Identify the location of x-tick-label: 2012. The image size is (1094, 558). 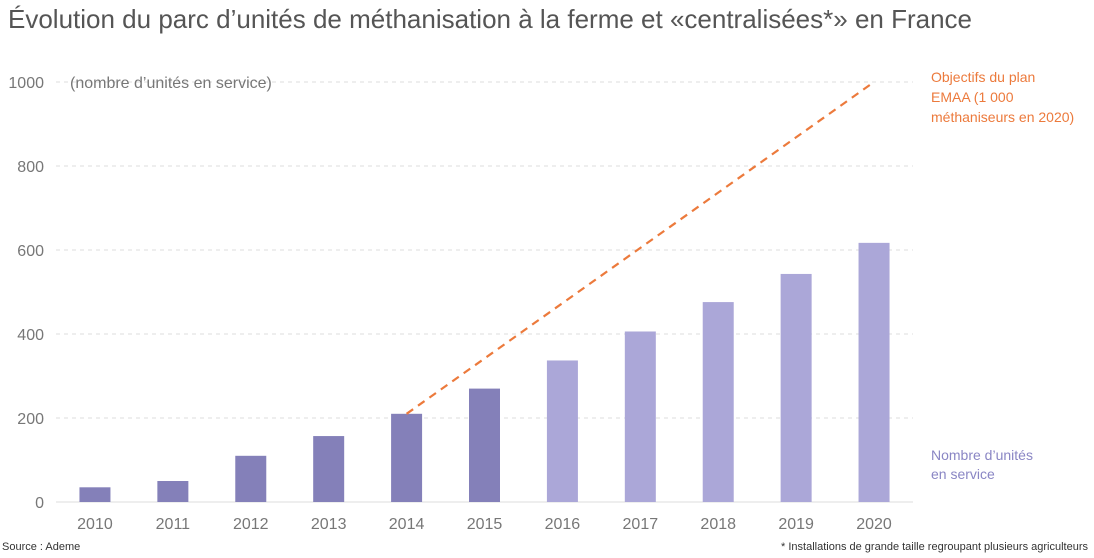
(251, 524).